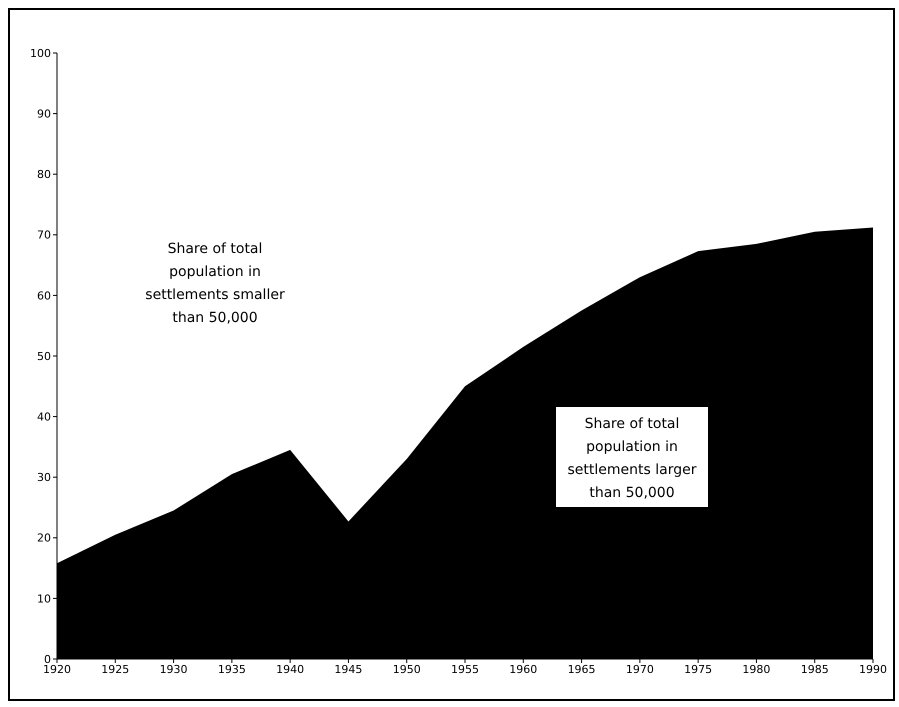 Image resolution: width=899 pixels, height=707 pixels. I want to click on y-tick-label: 80, so click(44, 175).